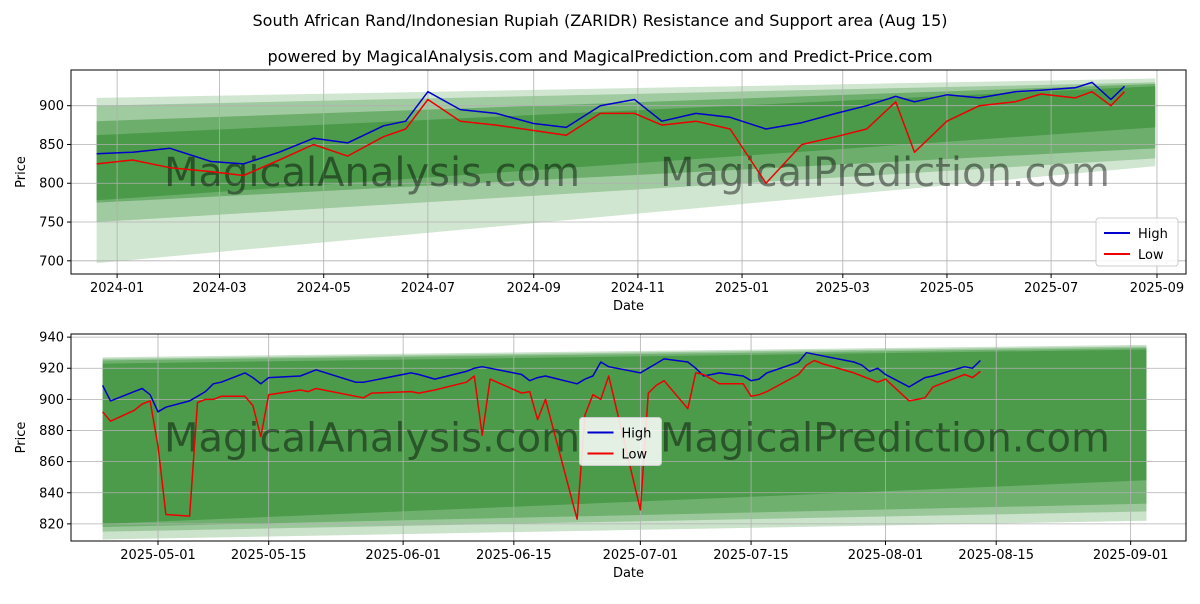 This screenshot has height=604, width=1200. Describe the element at coordinates (1131, 555) in the screenshot. I see `x-tick-label: 2025-09-01` at that location.